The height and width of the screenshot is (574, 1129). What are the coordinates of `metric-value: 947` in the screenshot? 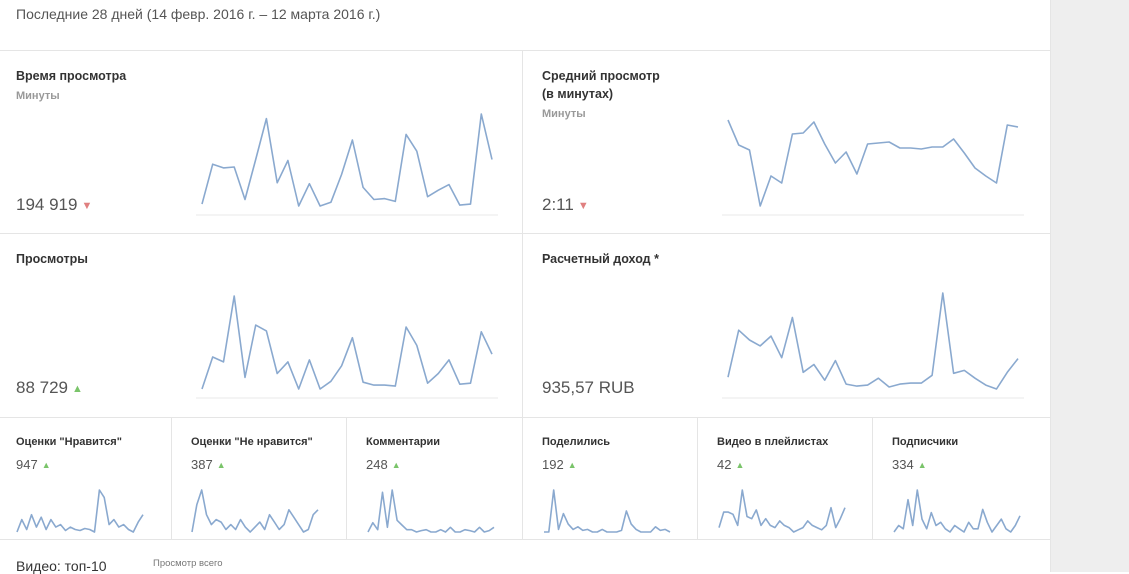 It's located at (27, 464).